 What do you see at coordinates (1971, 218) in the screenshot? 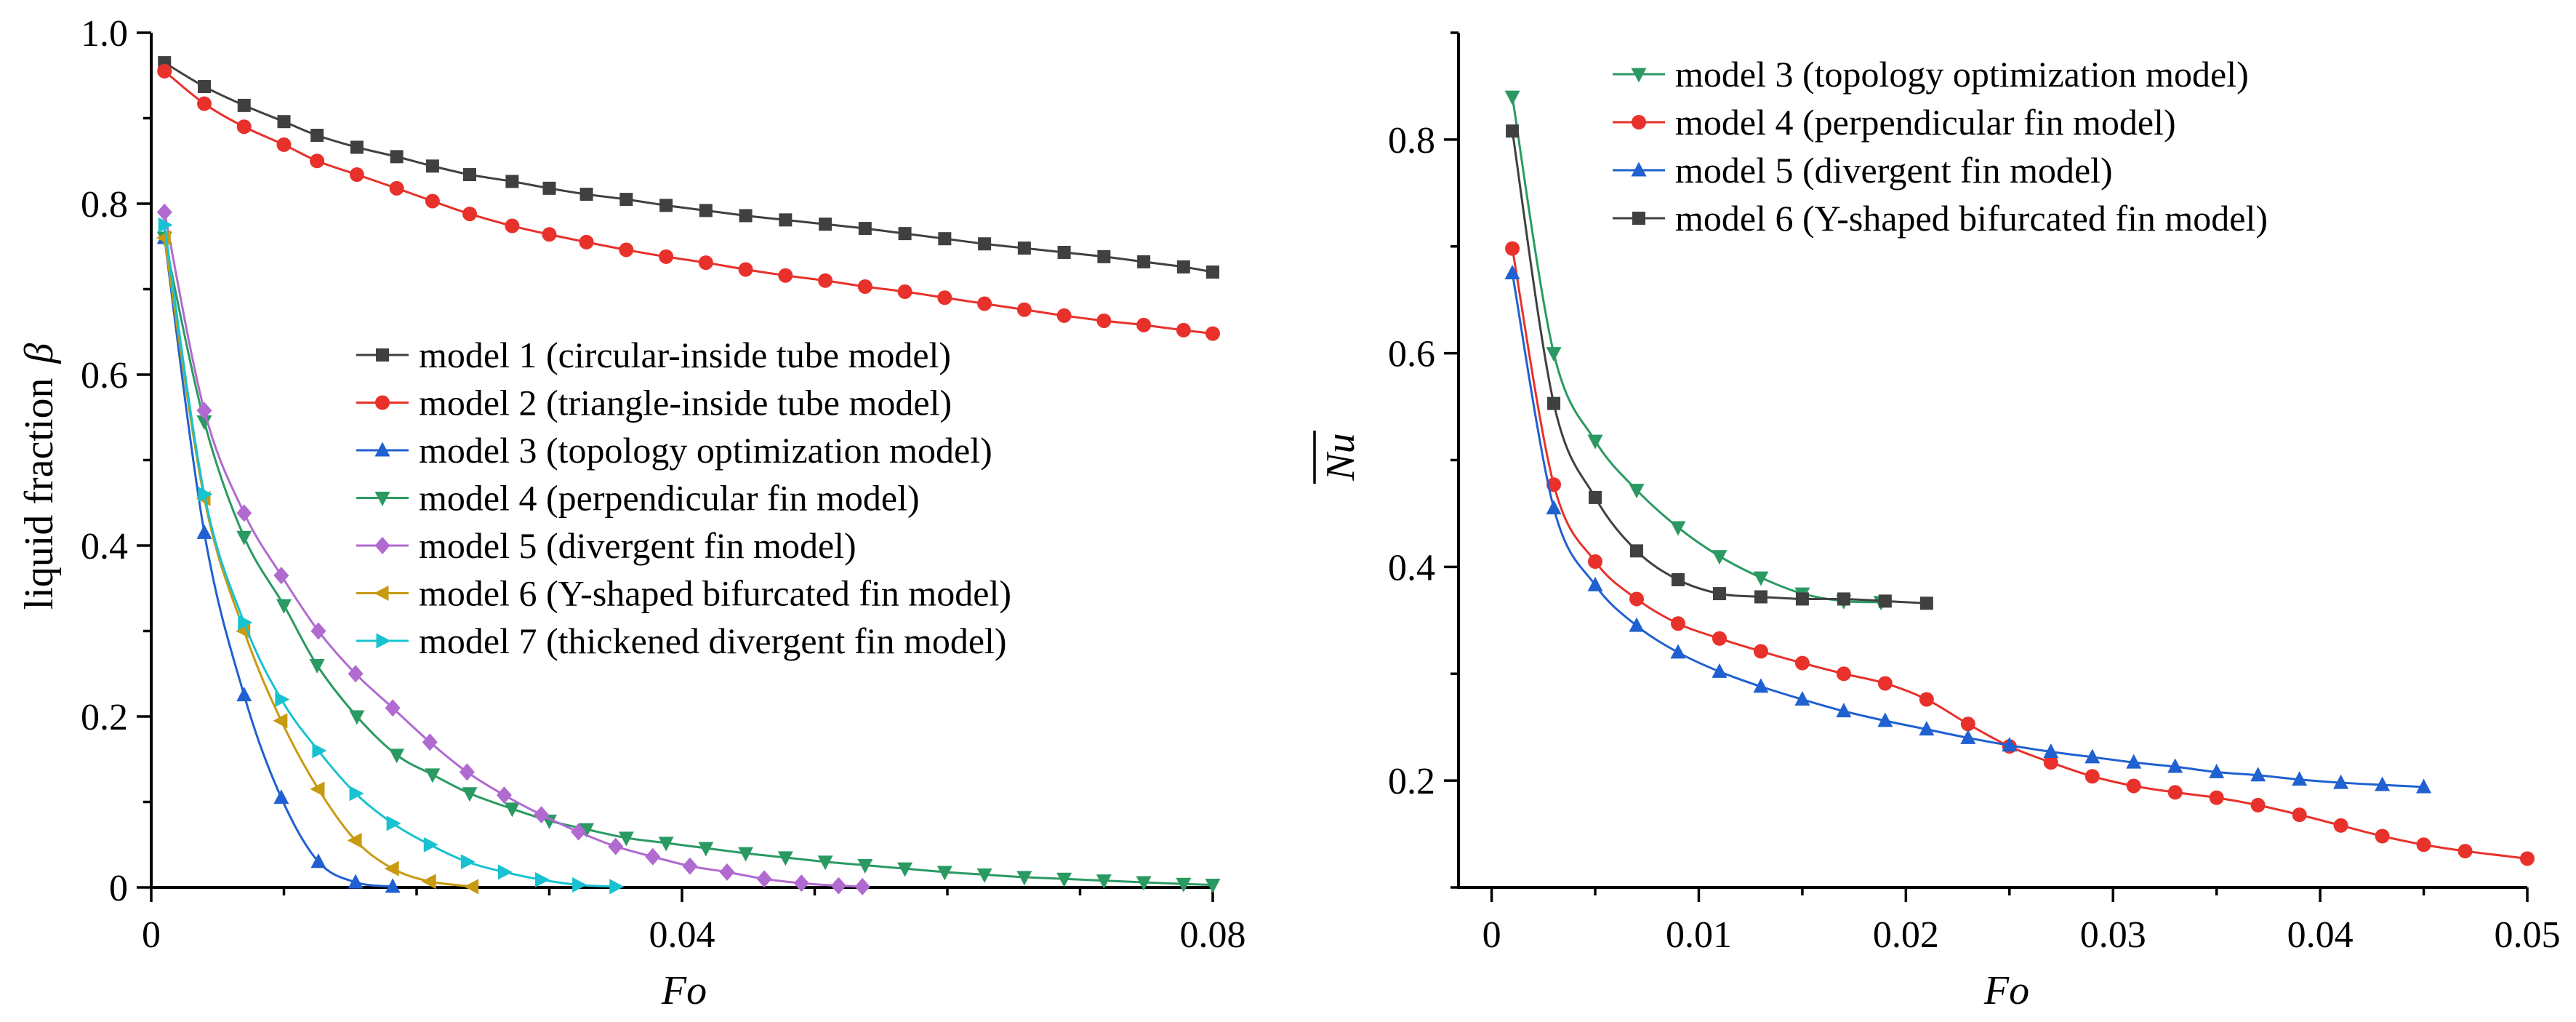
I see `right-legend-label: model 6 (Y-shaped bifurcated fin model)` at bounding box center [1971, 218].